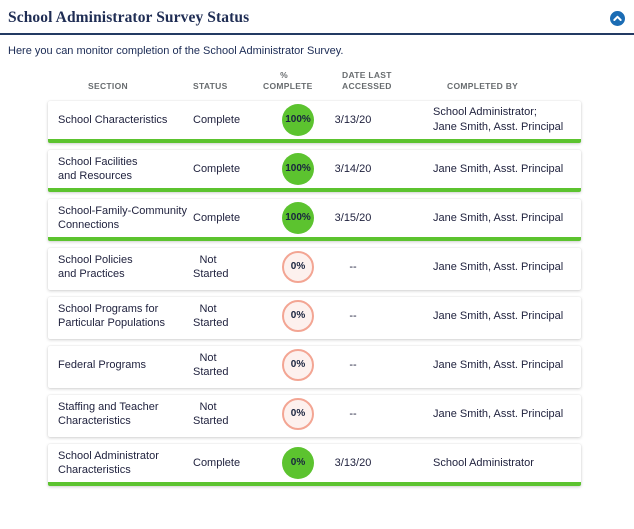  What do you see at coordinates (98, 169) in the screenshot?
I see `section-cell: School Facilities and Resources` at bounding box center [98, 169].